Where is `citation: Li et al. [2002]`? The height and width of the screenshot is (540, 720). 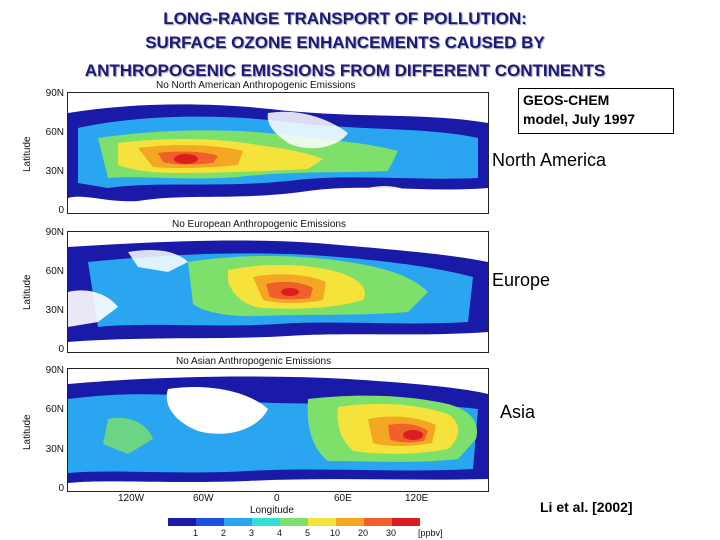
citation: Li et al. [2002] is located at coordinates (586, 507).